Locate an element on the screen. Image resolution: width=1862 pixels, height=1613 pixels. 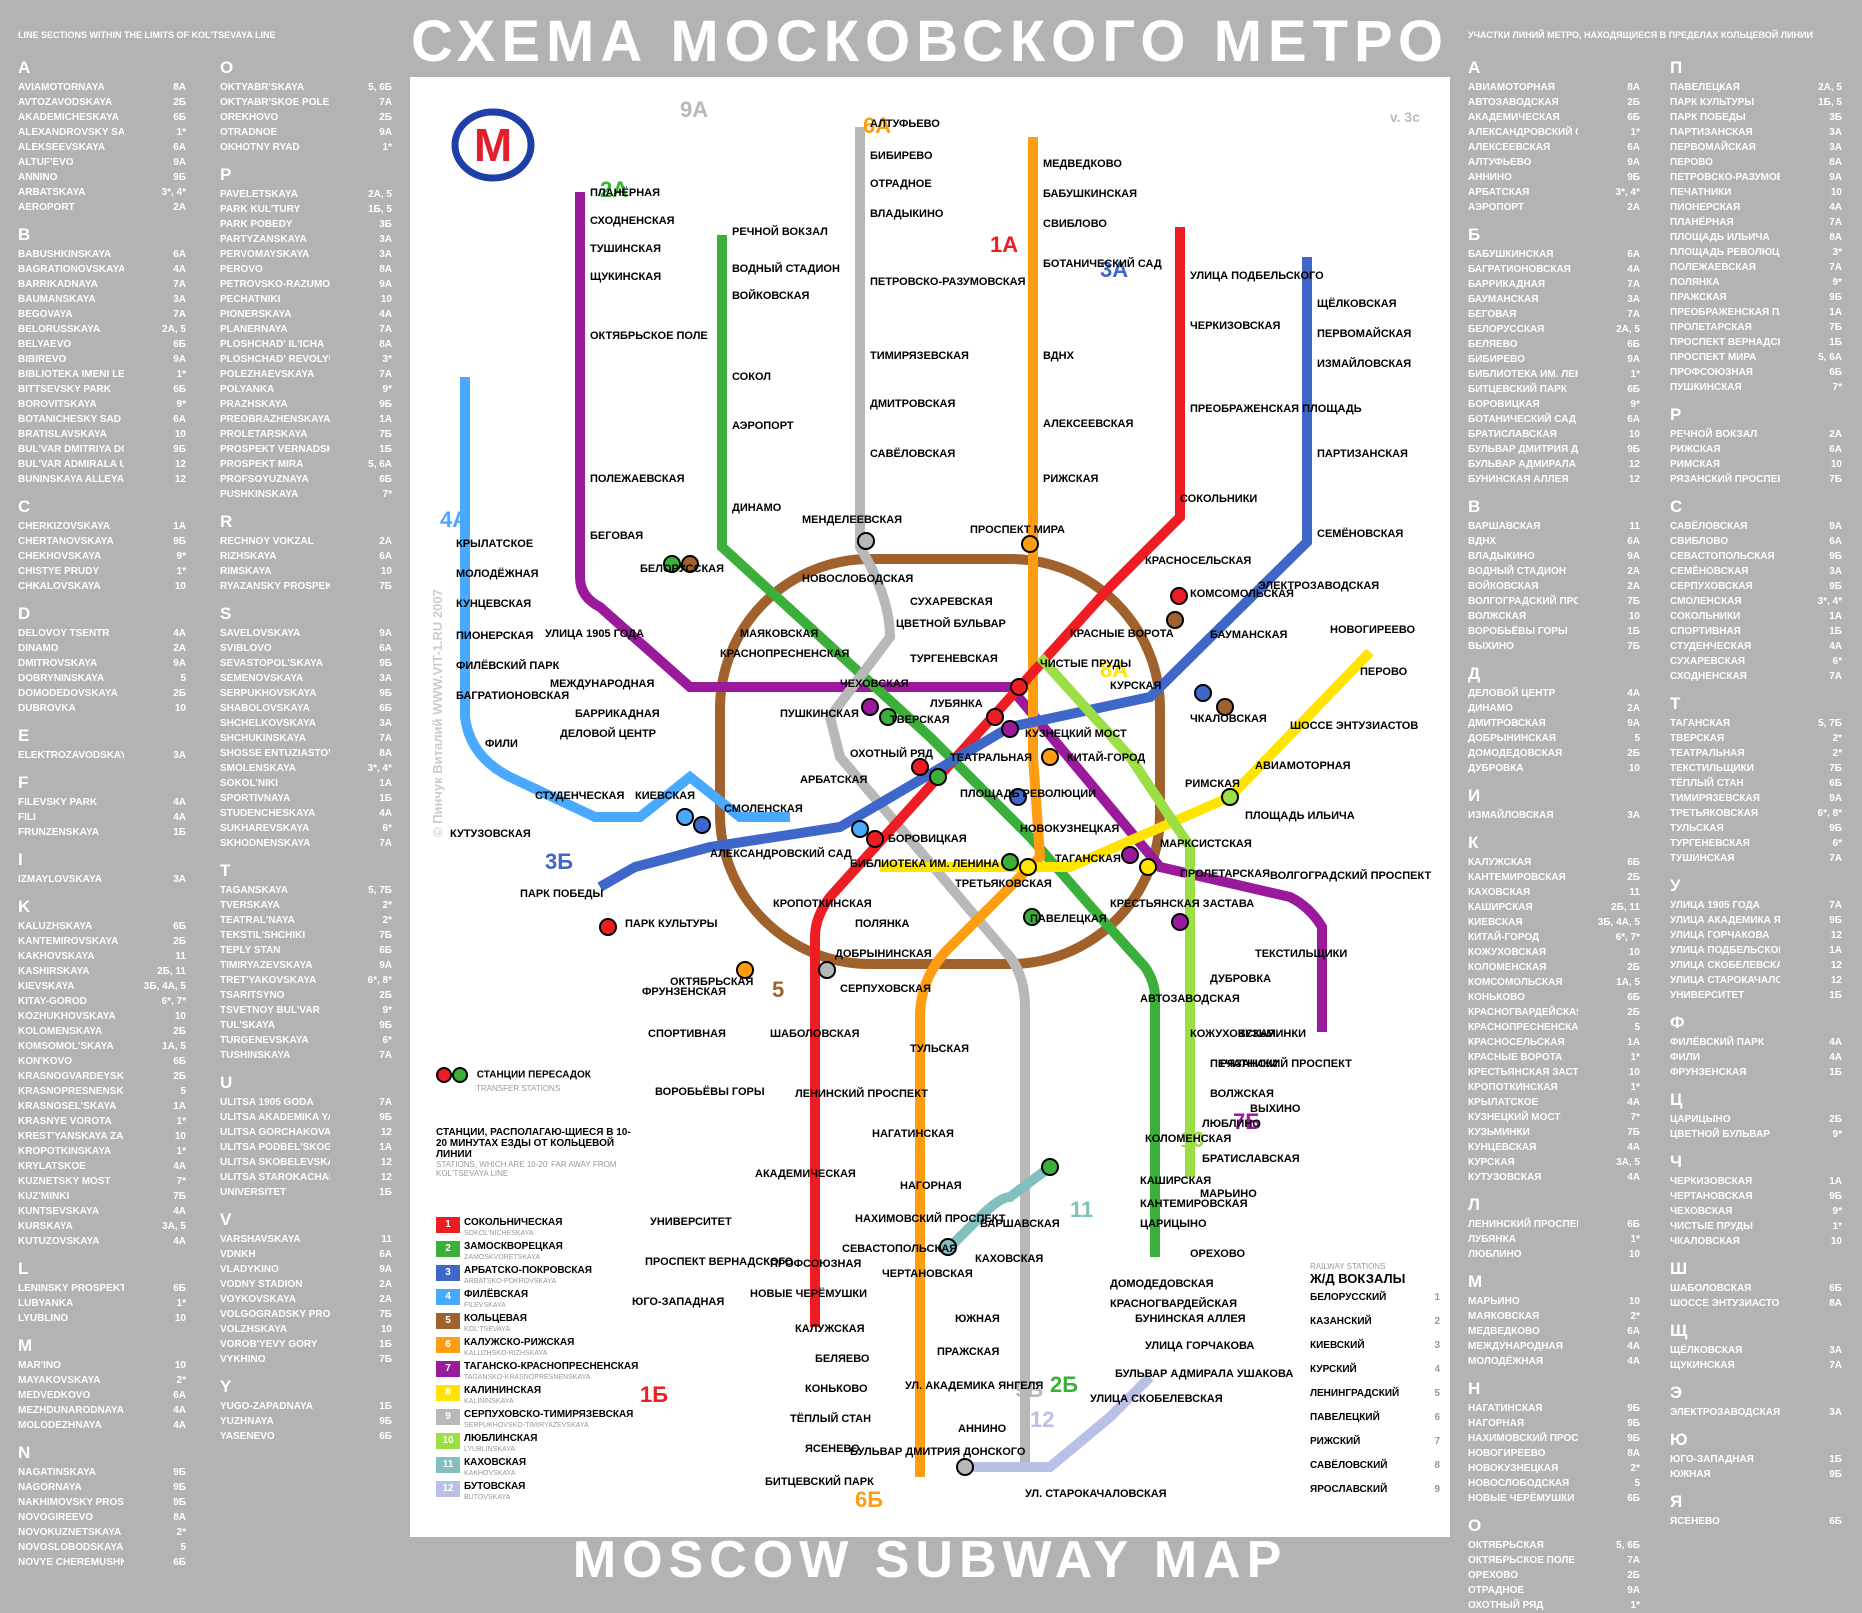
index-row: РИМСКАЯ 10 is located at coordinates (1756, 464).